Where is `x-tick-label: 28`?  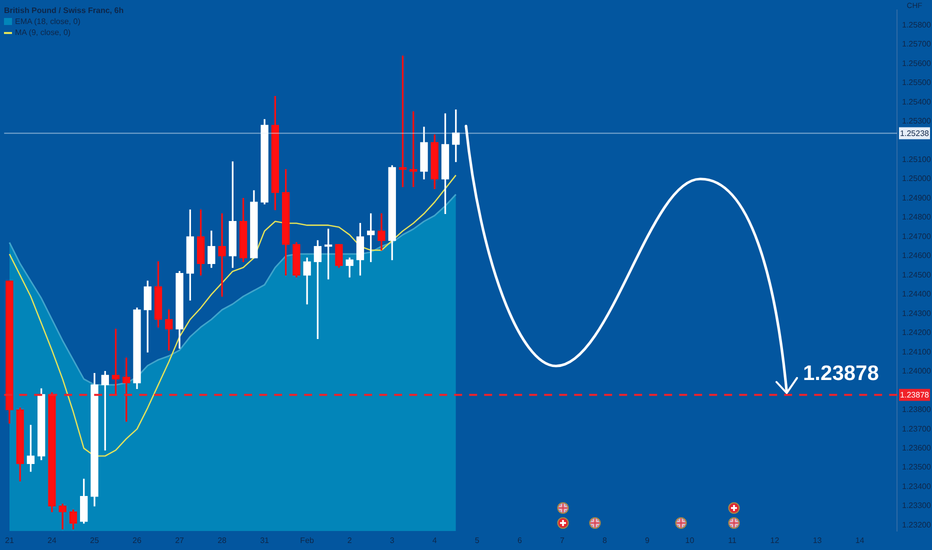 x-tick-label: 28 is located at coordinates (223, 541).